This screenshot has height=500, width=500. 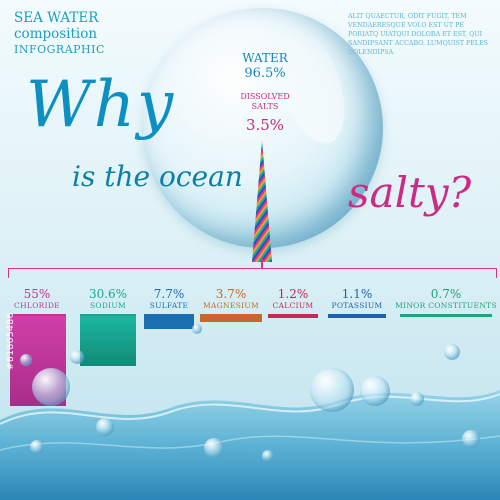 I want to click on component-name: SODIUM, so click(x=108, y=305).